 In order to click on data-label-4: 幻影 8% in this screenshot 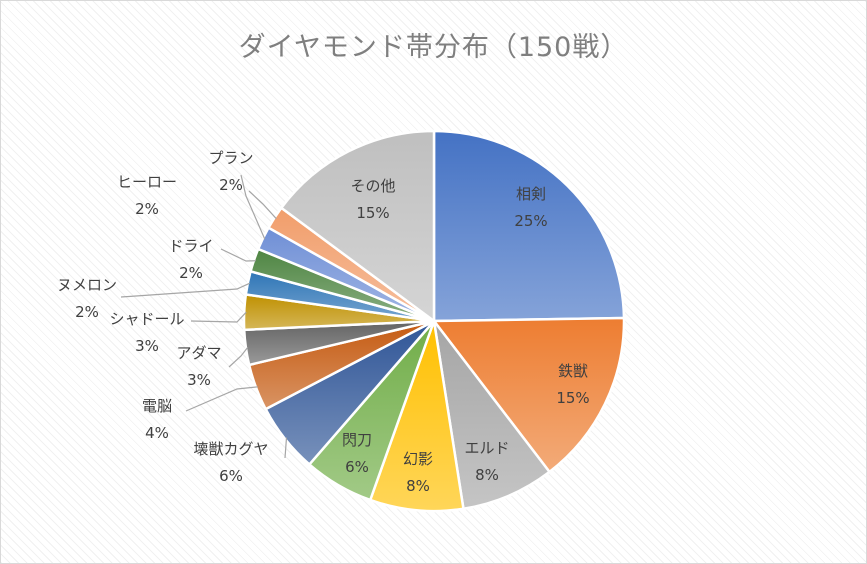, I will do `click(418, 472)`.